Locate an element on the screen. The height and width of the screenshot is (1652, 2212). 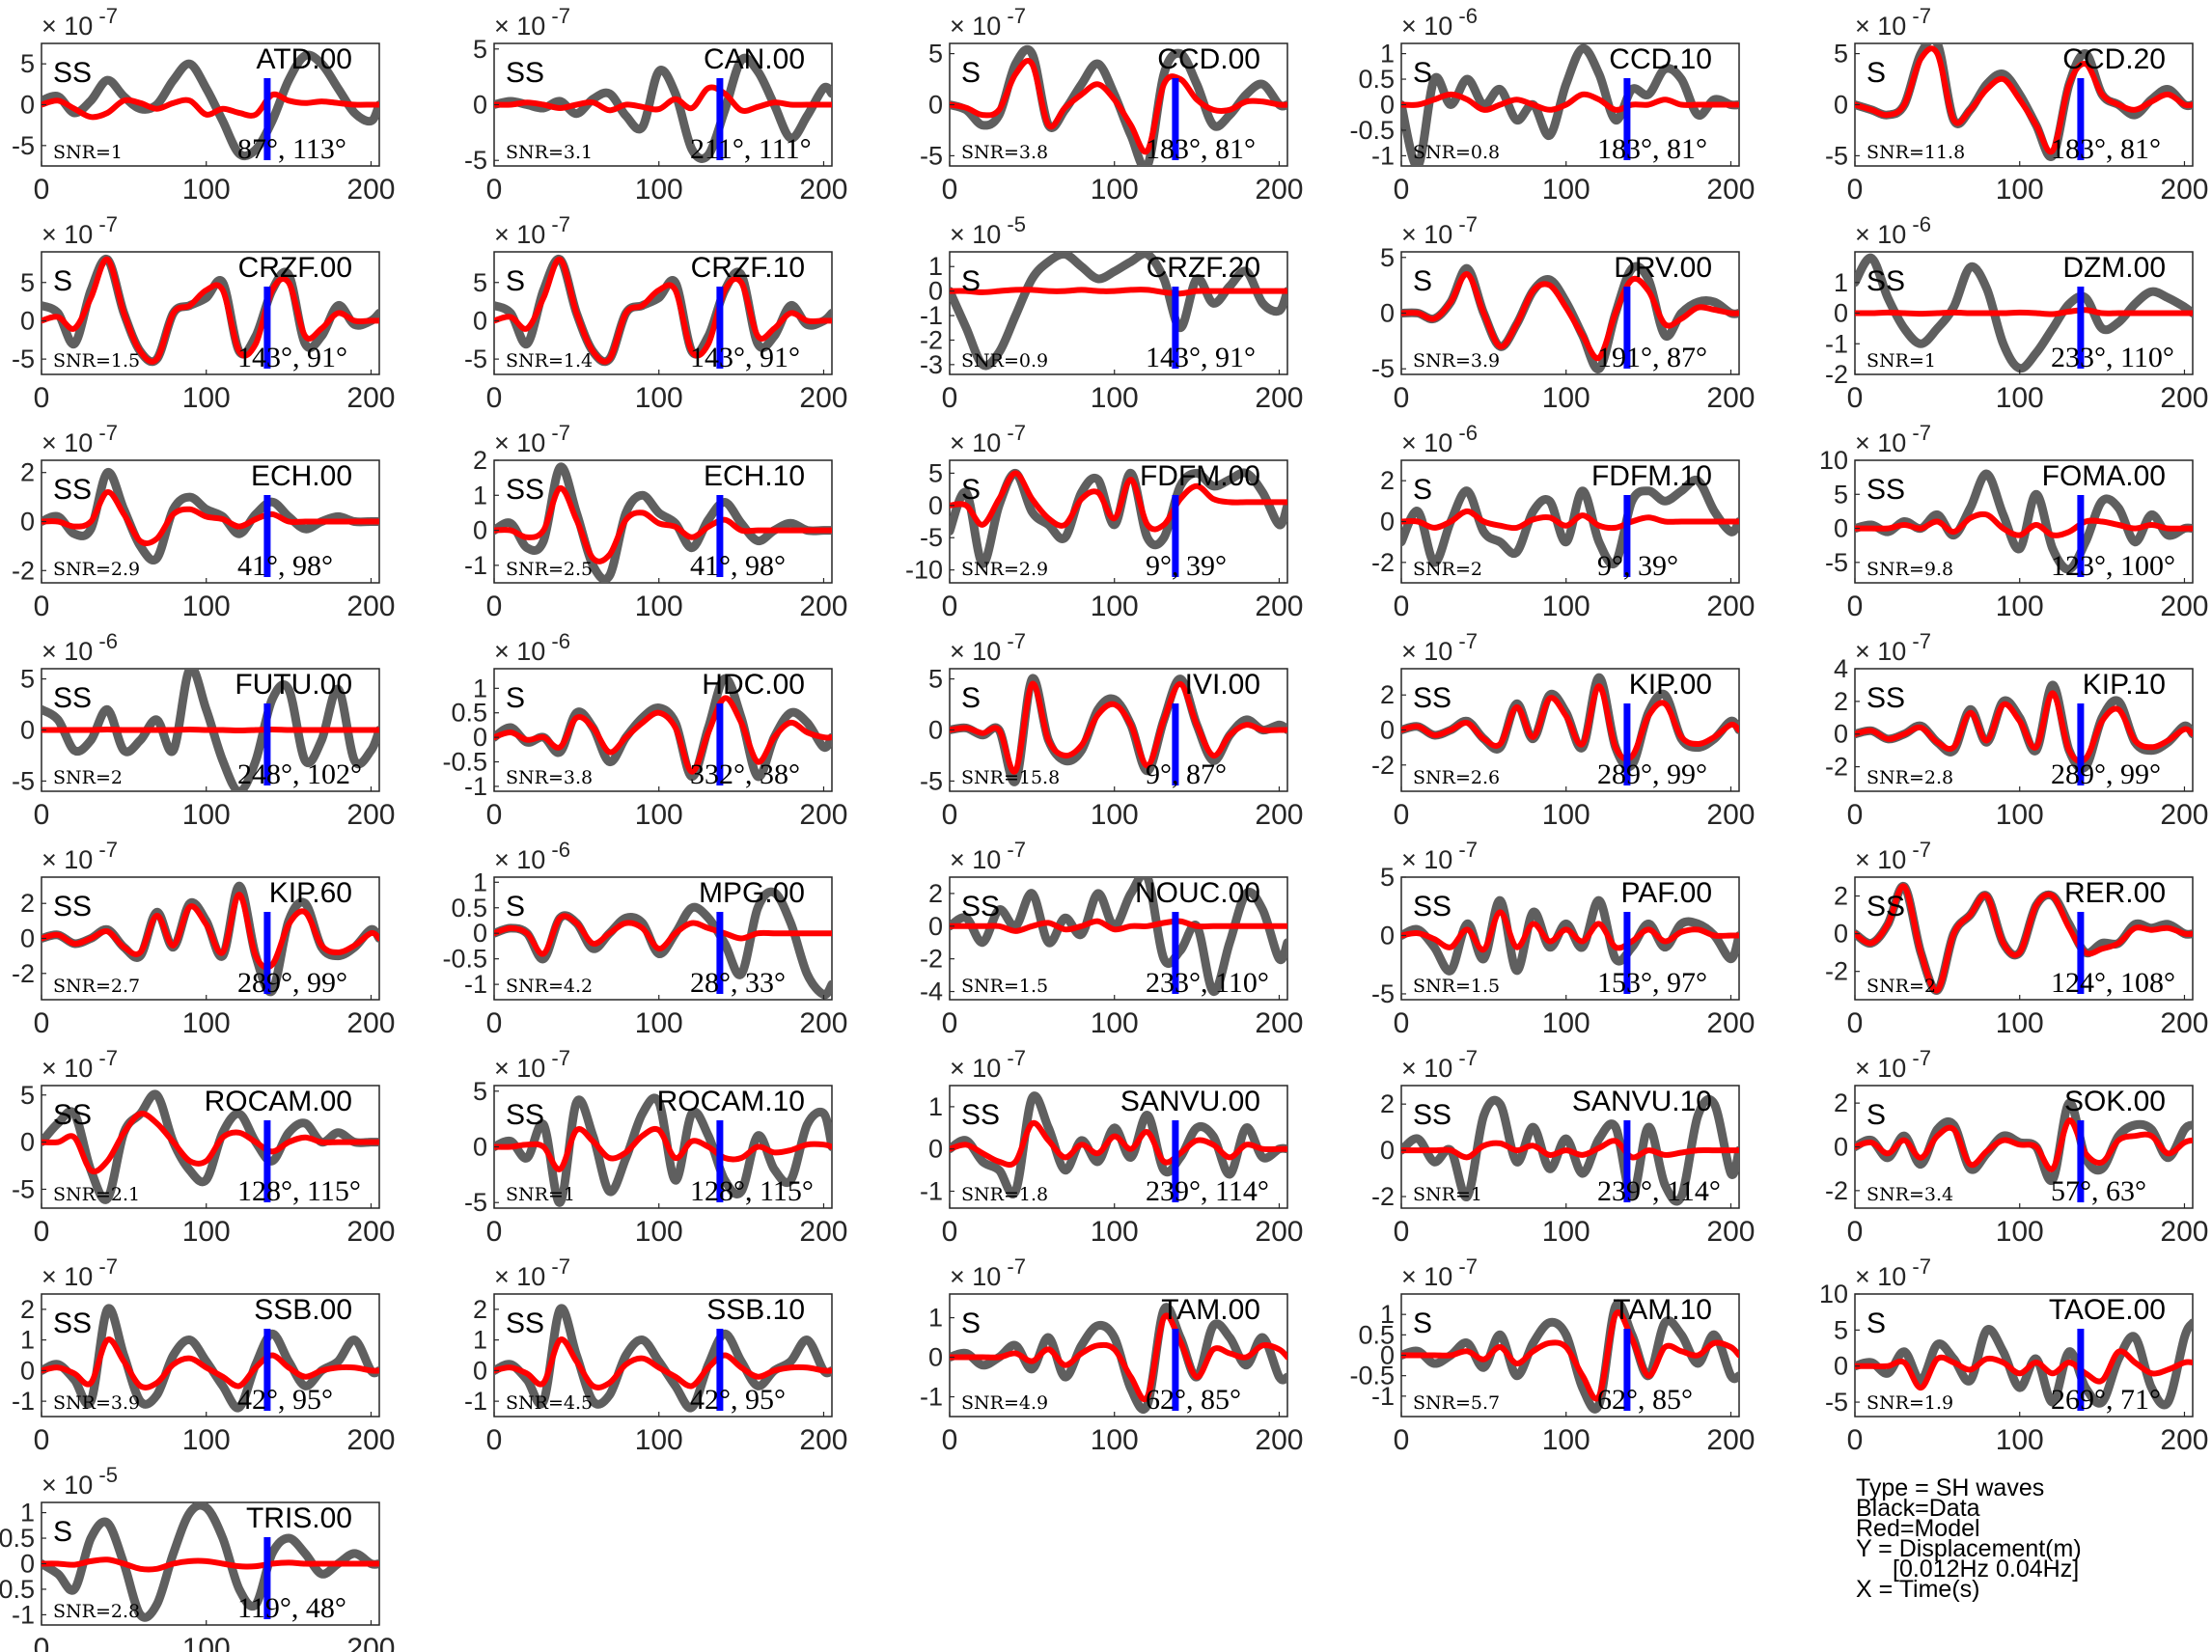
snr-label: SNR=2 is located at coordinates (88, 777).